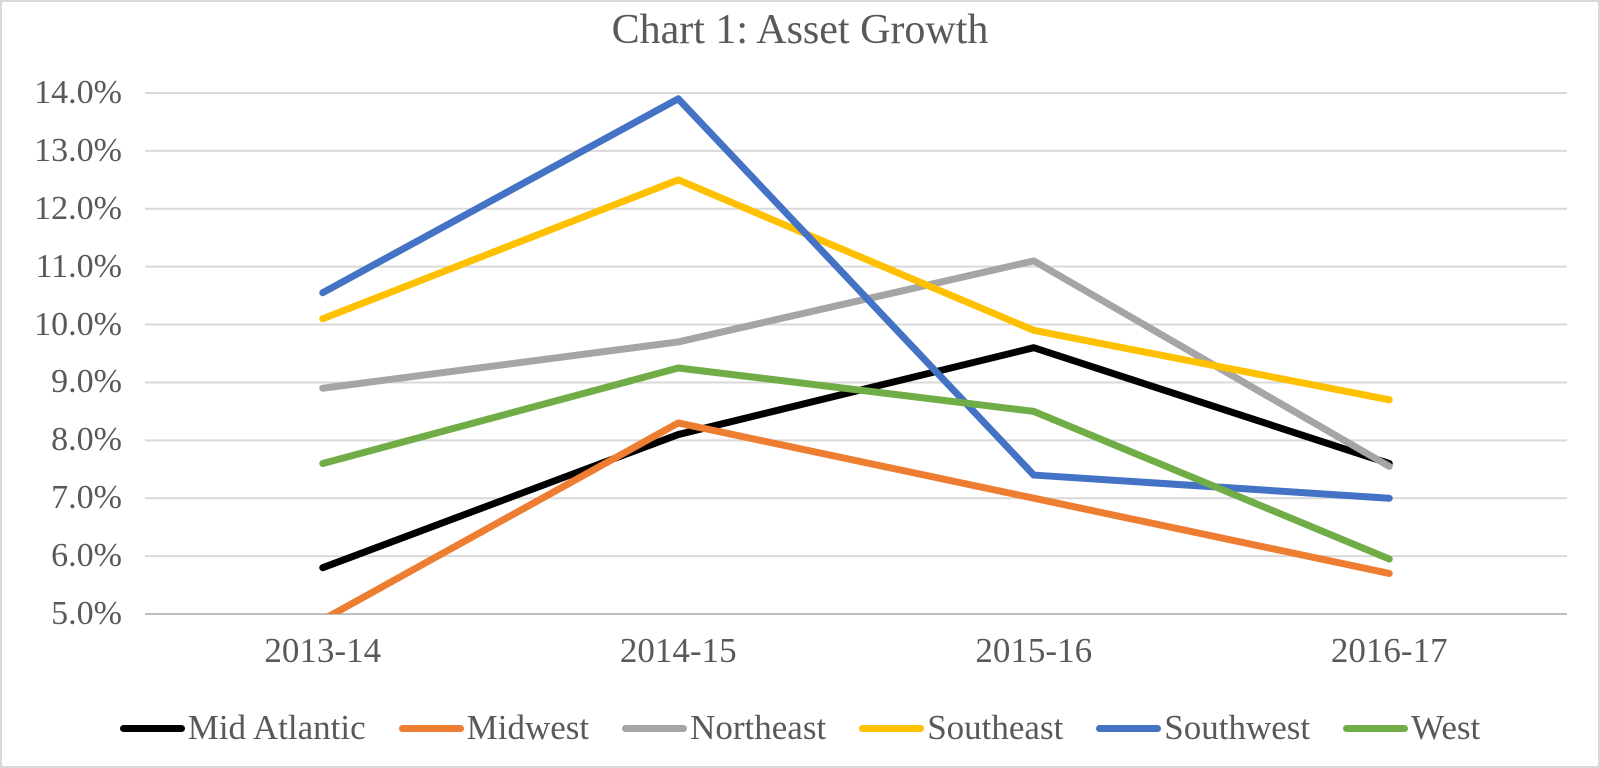 The width and height of the screenshot is (1600, 768). Describe the element at coordinates (152, 728) in the screenshot. I see `legend-swatch-mid-atlantic` at that location.